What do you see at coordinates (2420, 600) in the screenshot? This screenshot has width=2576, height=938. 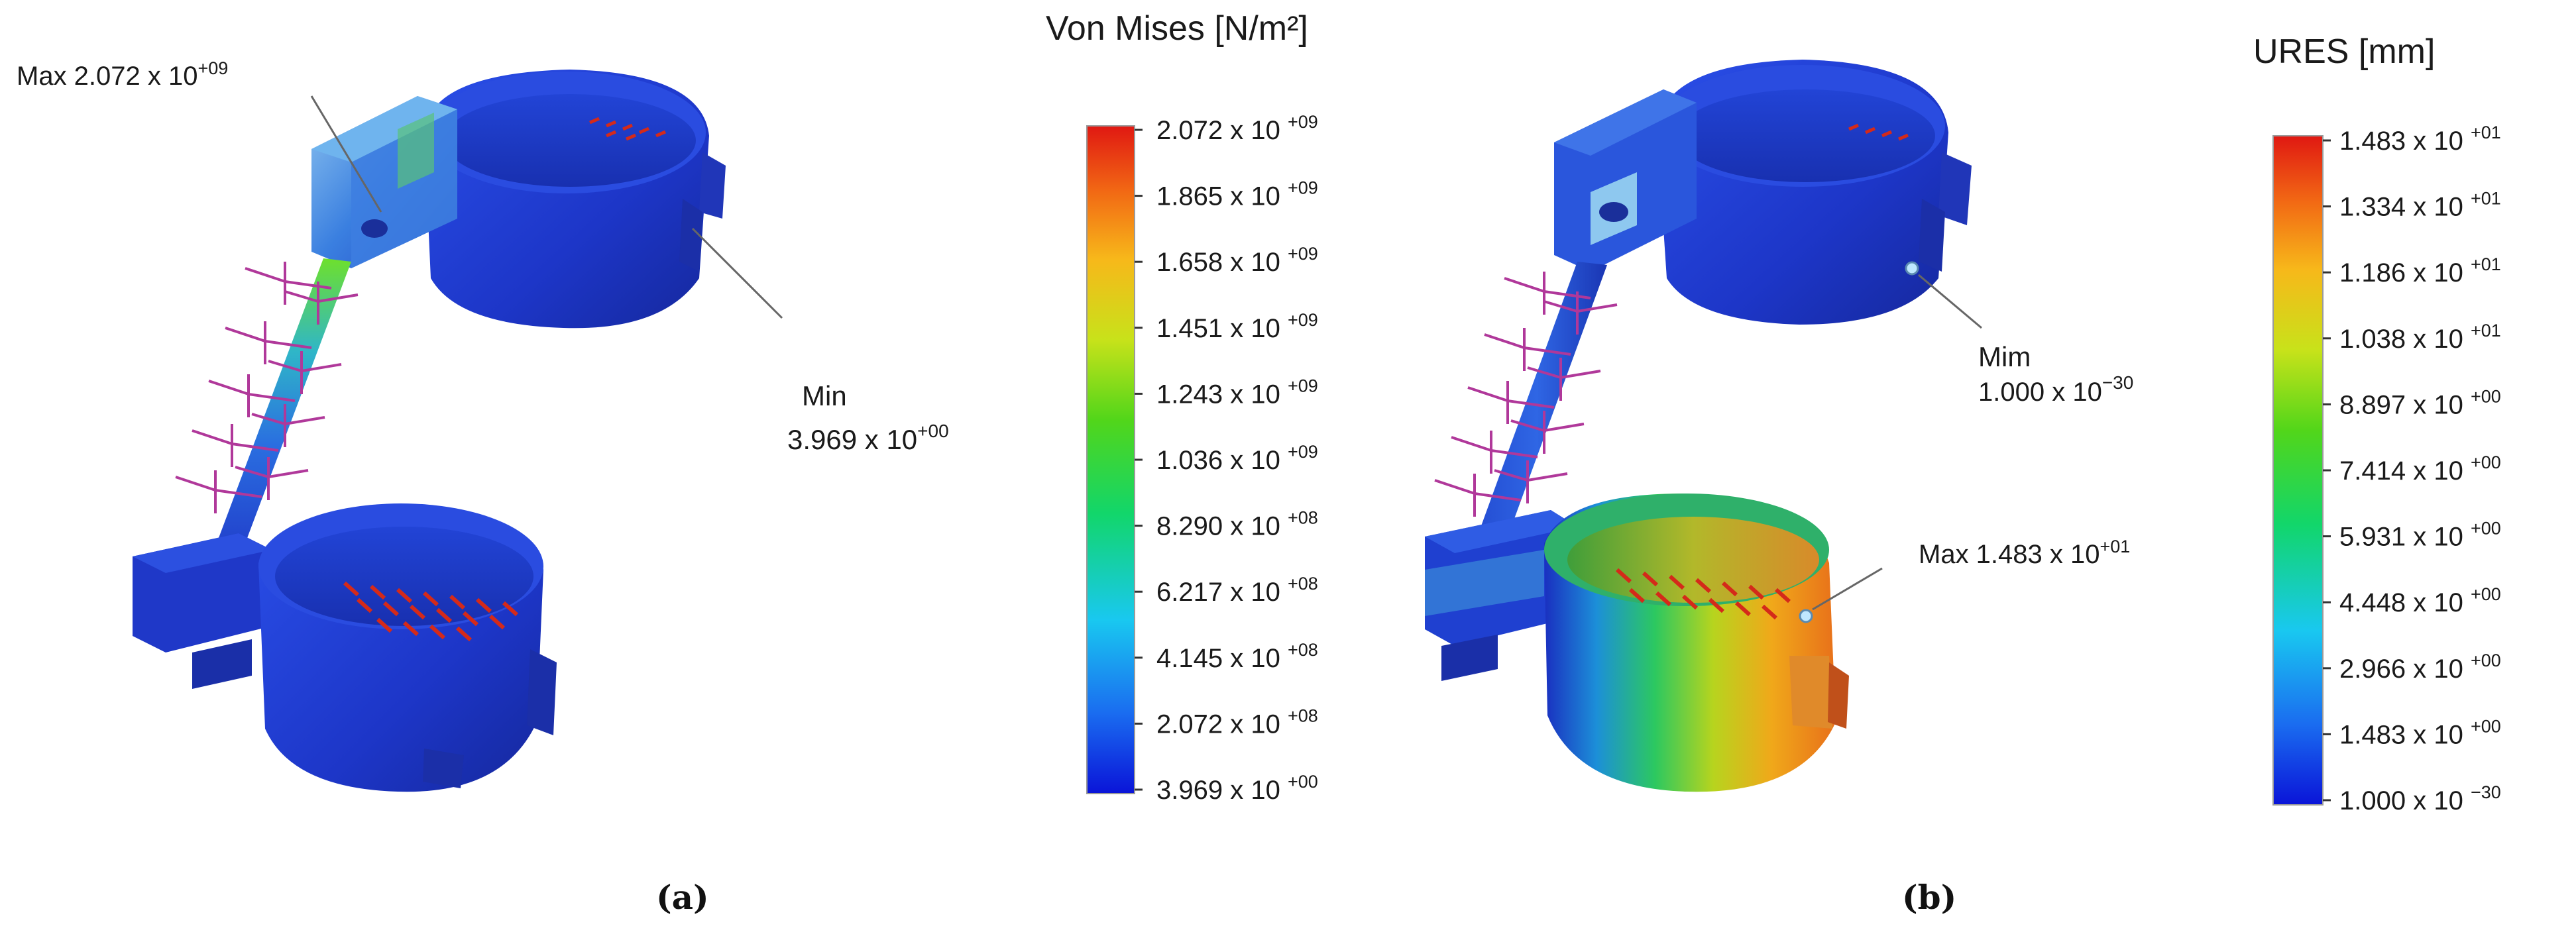 I see `panel-b-tick-label: 4.448 x 10 +00` at bounding box center [2420, 600].